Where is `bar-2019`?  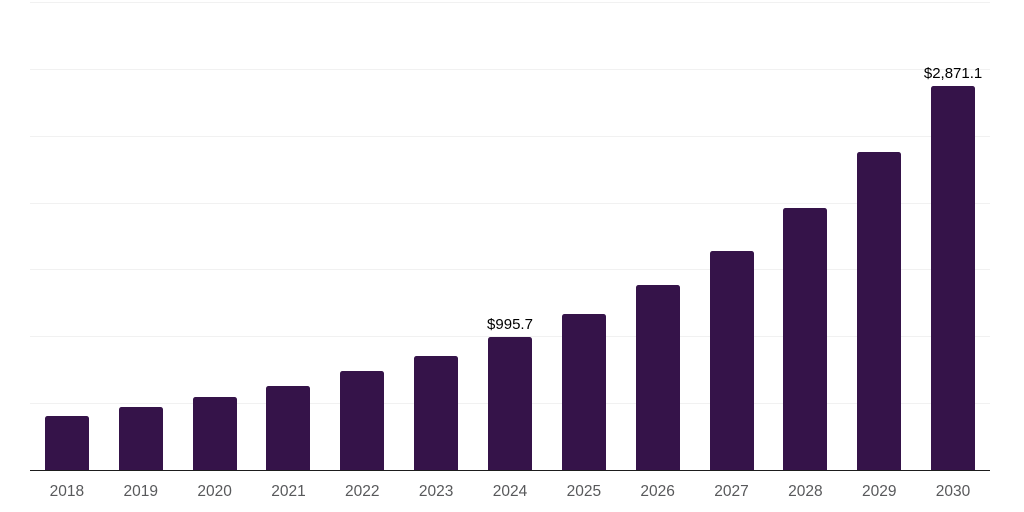 bar-2019 is located at coordinates (140, 438).